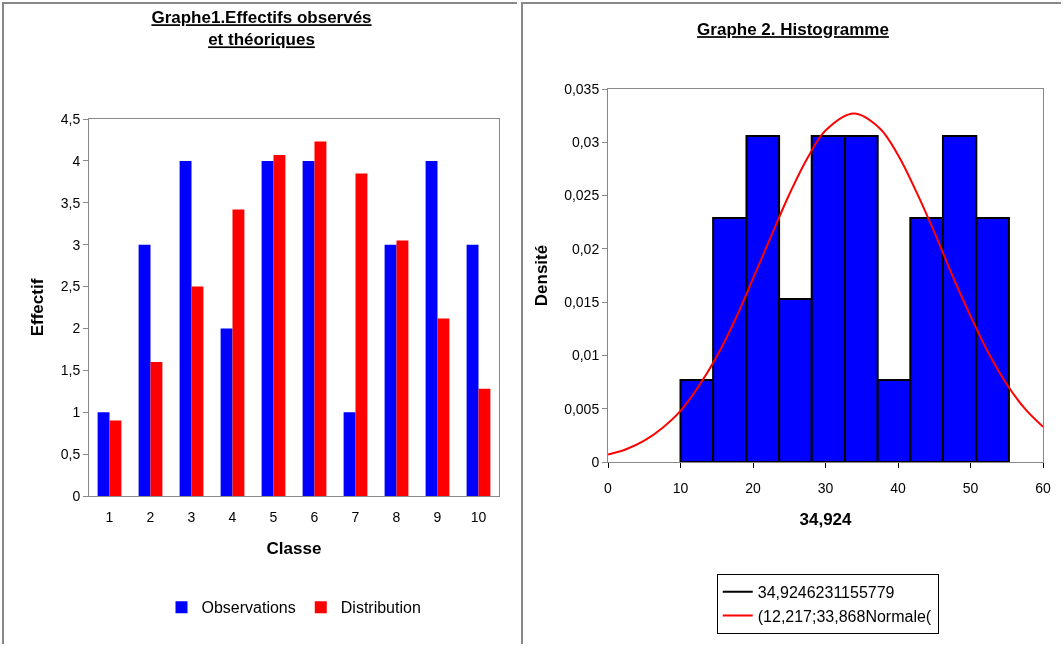 The height and width of the screenshot is (648, 1064). Describe the element at coordinates (70, 286) in the screenshot. I see `y-tick-label: 2,5` at that location.